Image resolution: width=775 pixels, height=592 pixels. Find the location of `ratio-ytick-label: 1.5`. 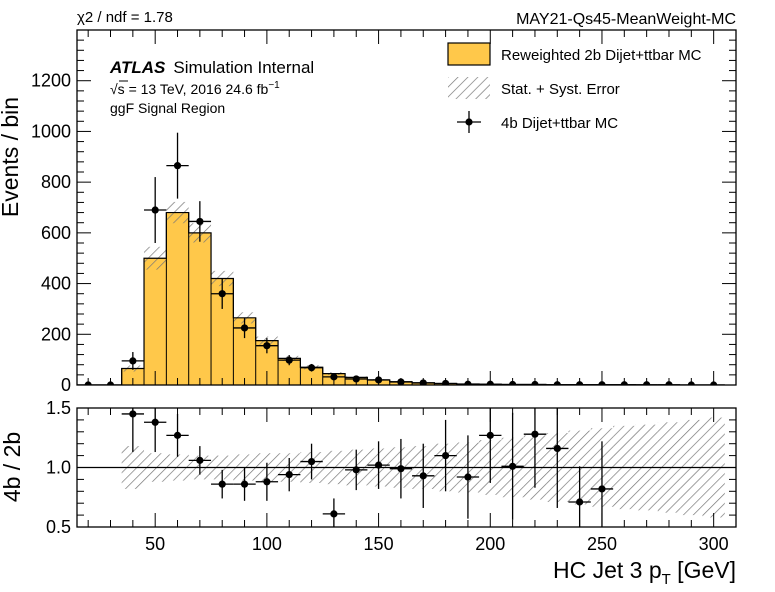

ratio-ytick-label: 1.5 is located at coordinates (58, 408).